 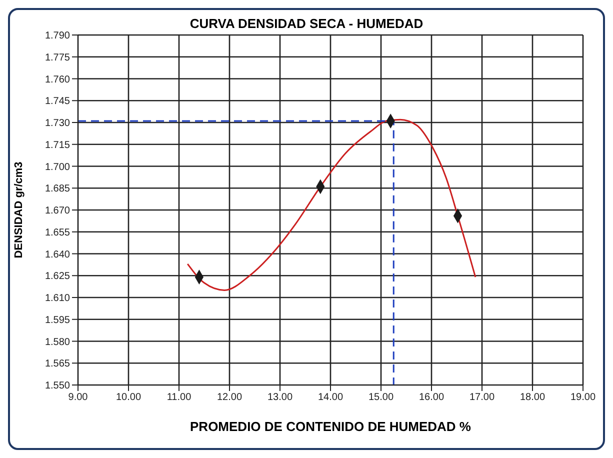 What do you see at coordinates (331, 426) in the screenshot?
I see `x-axis-title: PROMEDIO DE CONTENIDO DE HUMEDAD %` at bounding box center [331, 426].